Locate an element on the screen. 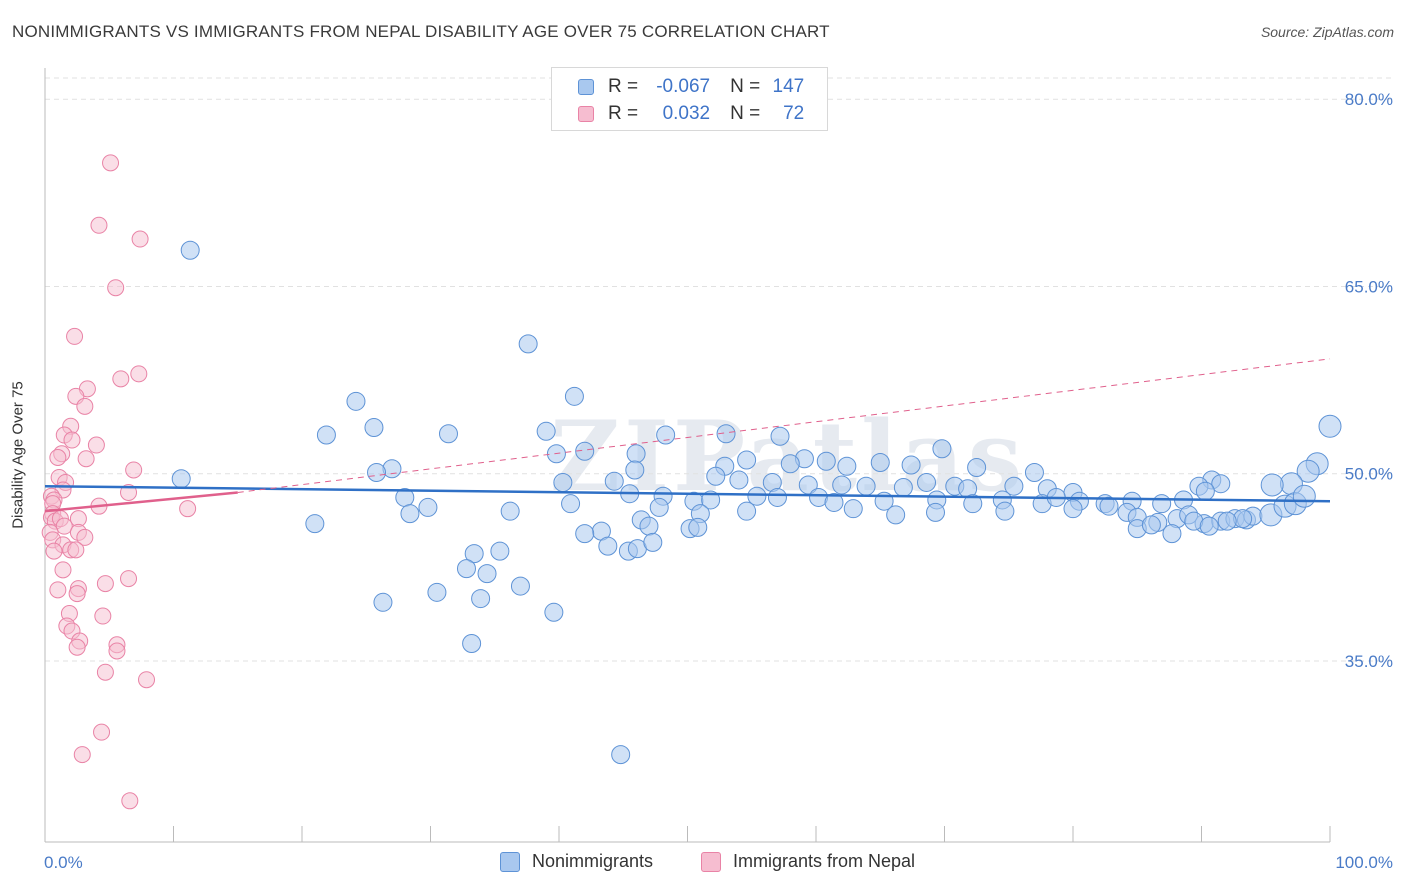 The image size is (1406, 892). r-value: 0.032 is located at coordinates (686, 113).